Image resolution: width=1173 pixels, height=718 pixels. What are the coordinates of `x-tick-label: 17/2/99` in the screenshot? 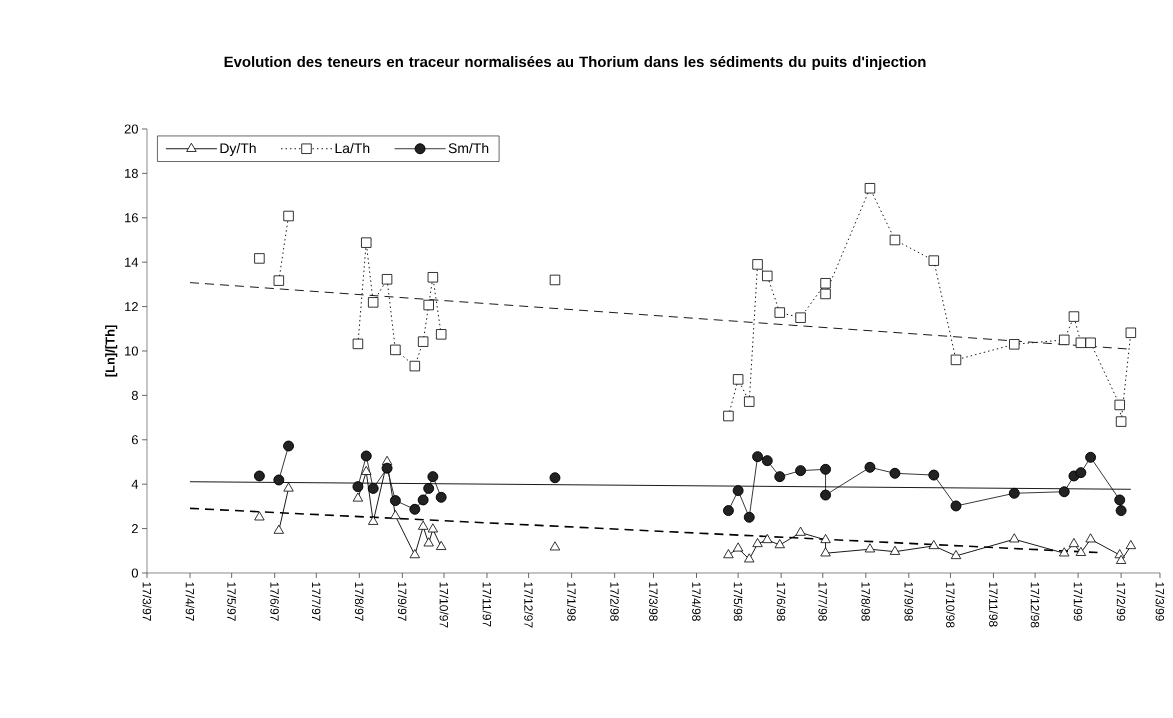 It's located at (1121, 601).